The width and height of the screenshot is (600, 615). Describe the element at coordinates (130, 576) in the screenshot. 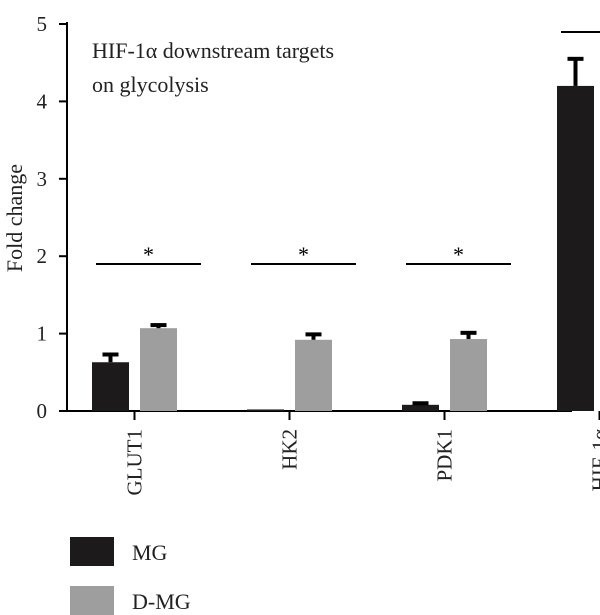

I see `legend: MG D-MG` at that location.